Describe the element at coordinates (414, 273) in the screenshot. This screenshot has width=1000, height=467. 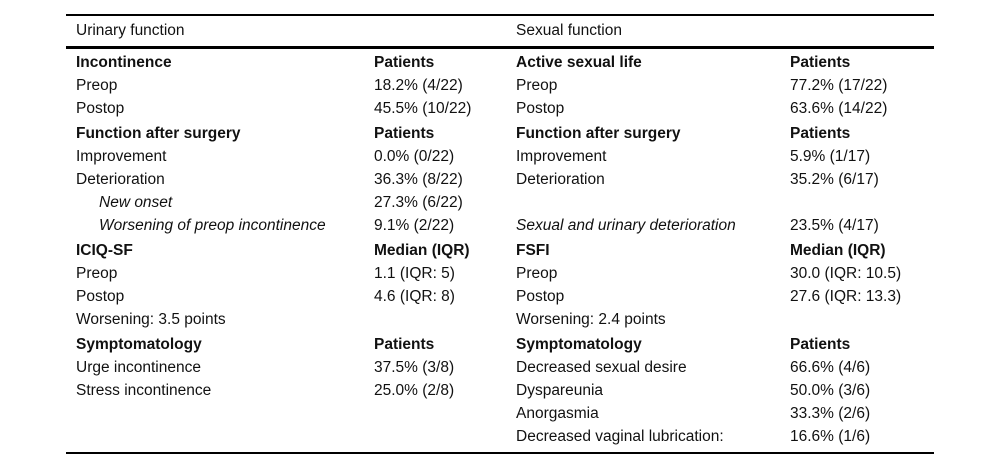
I see `cell-value: 1.1 (IQR: 5)` at that location.